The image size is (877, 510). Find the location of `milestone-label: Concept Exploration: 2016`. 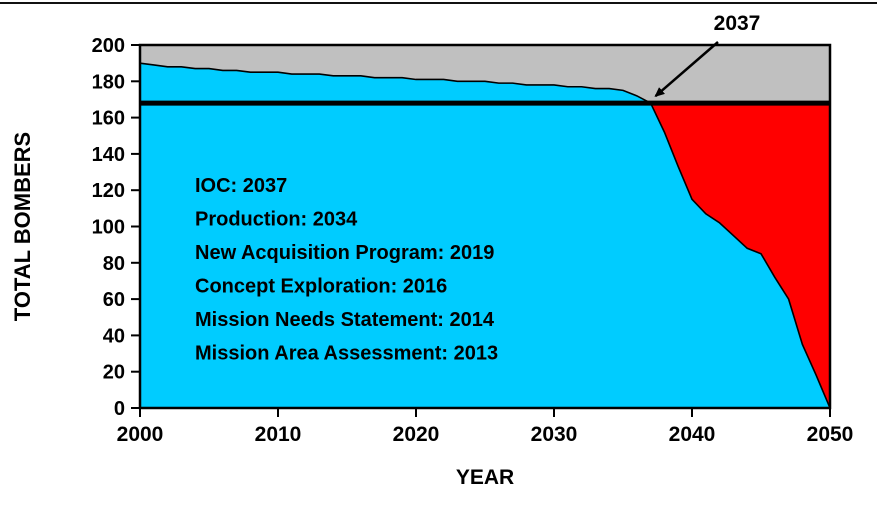

milestone-label: Concept Exploration: 2016 is located at coordinates (321, 287).